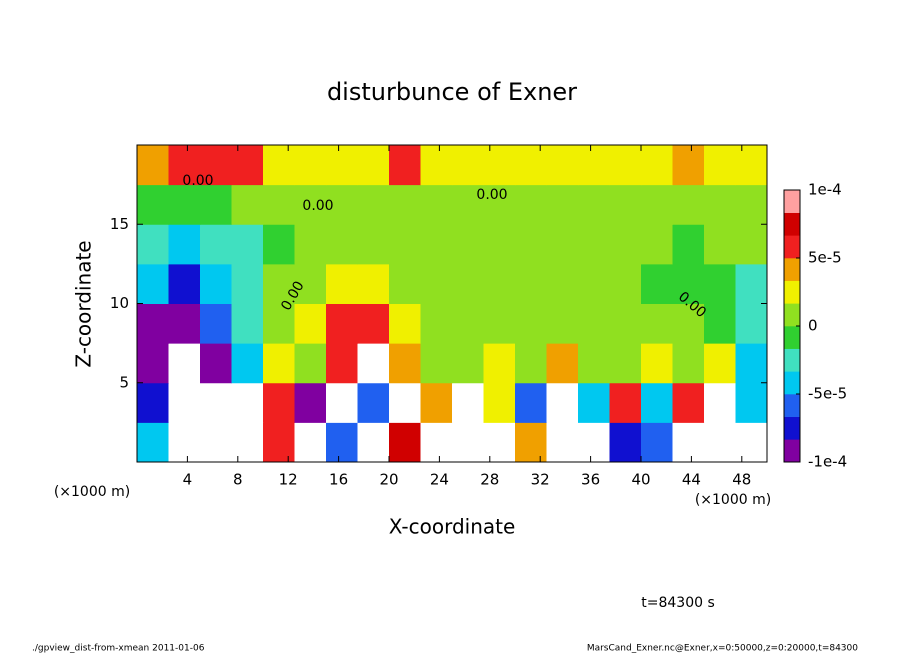  I want to click on y-tick-label: 15, so click(119, 224).